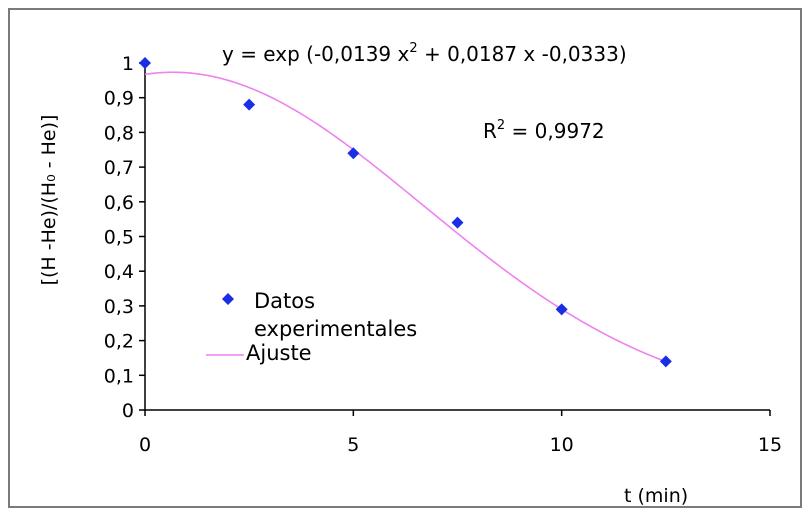  I want to click on y-axis-title: [(H -He)/(H₀ - He)], so click(49, 200).